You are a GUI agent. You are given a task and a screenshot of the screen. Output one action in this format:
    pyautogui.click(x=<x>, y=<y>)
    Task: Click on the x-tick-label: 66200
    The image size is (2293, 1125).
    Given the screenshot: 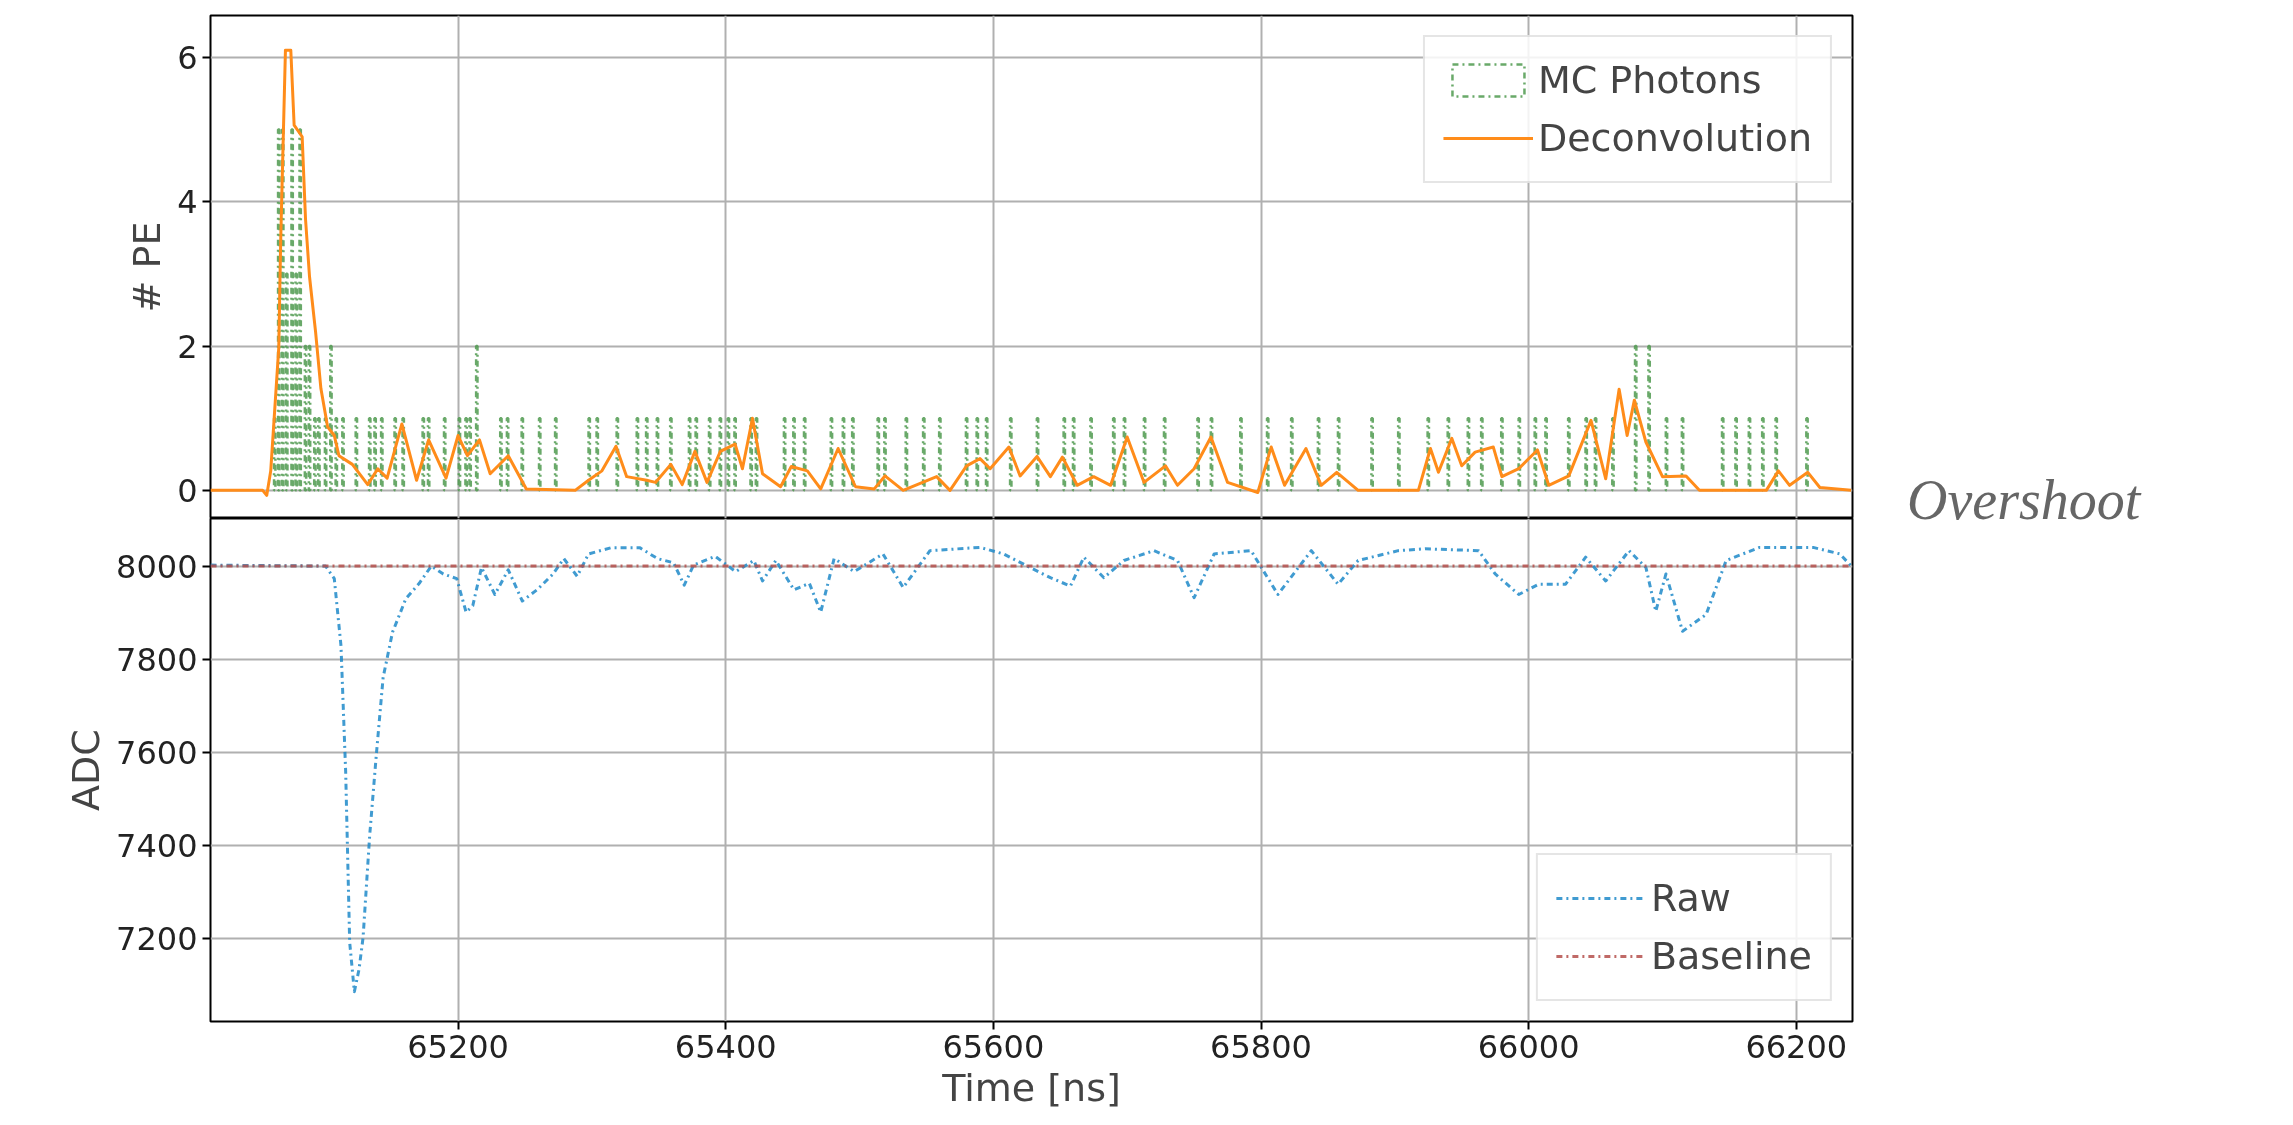 What is the action you would take?
    pyautogui.click(x=1796, y=1046)
    